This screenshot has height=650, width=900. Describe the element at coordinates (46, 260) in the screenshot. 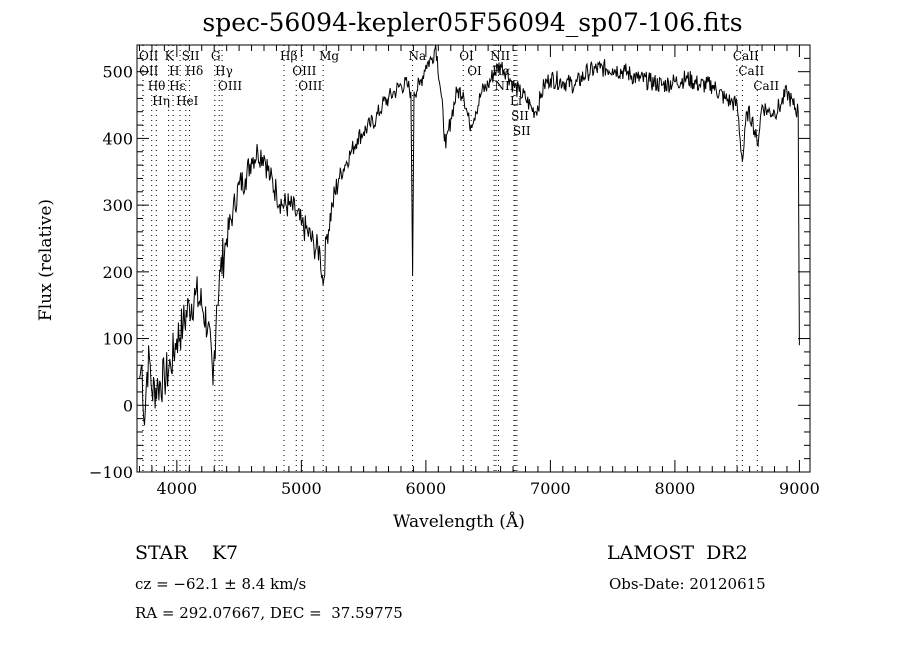

I see `y-axis-label: Flux (relative)` at that location.